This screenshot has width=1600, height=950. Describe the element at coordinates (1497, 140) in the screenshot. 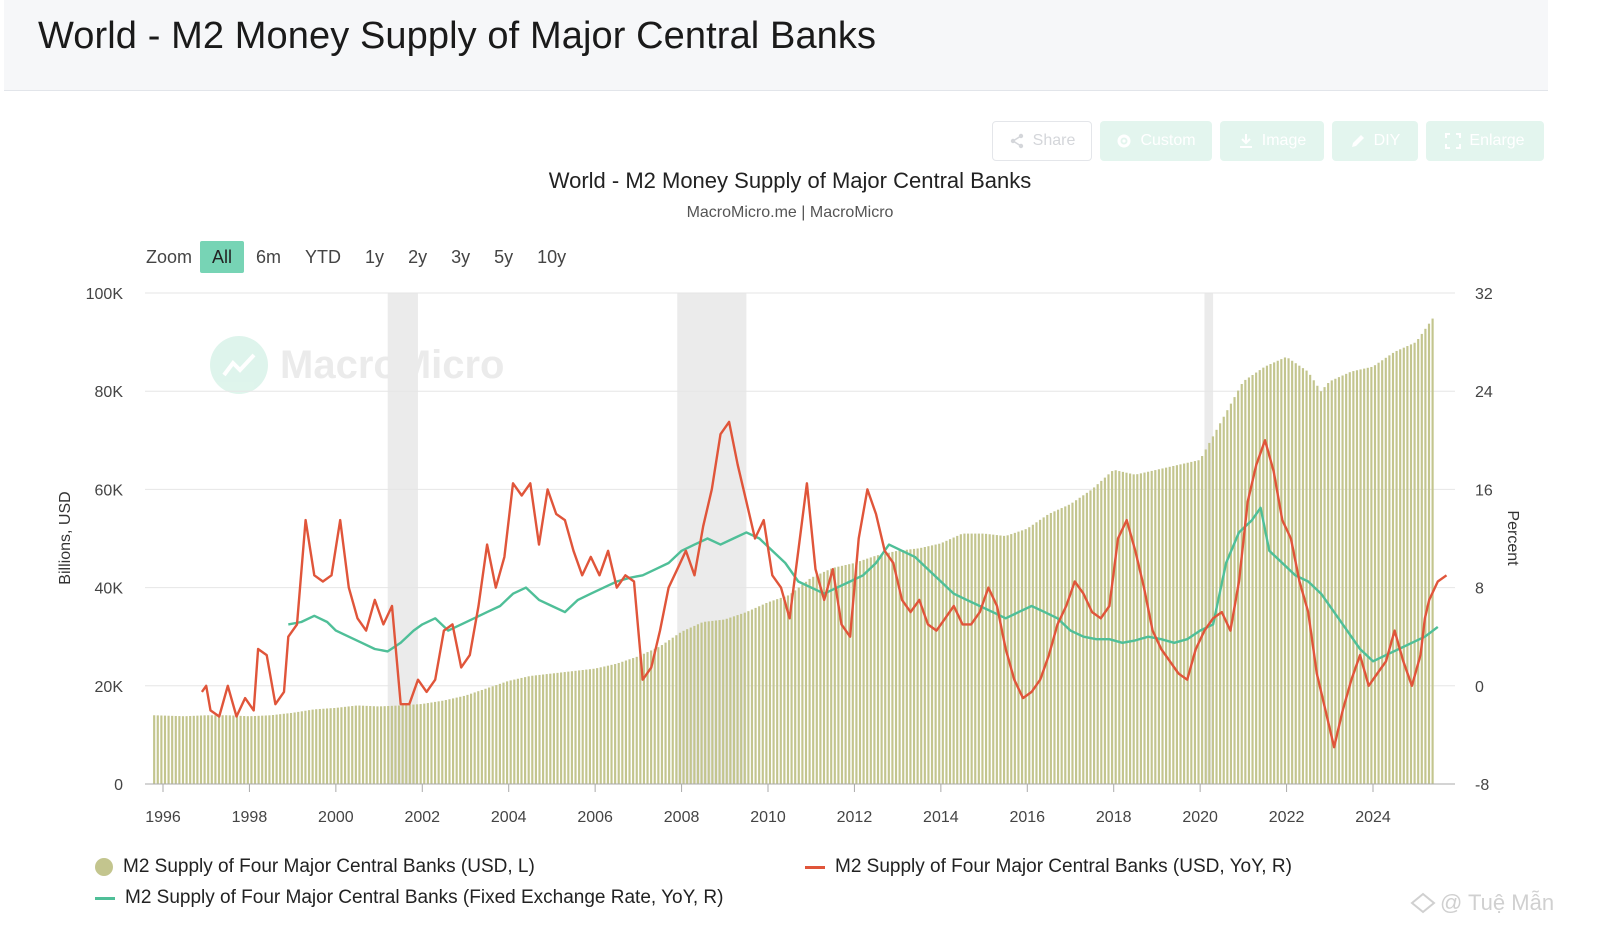

I see `enlarge-label: Enlarge` at that location.